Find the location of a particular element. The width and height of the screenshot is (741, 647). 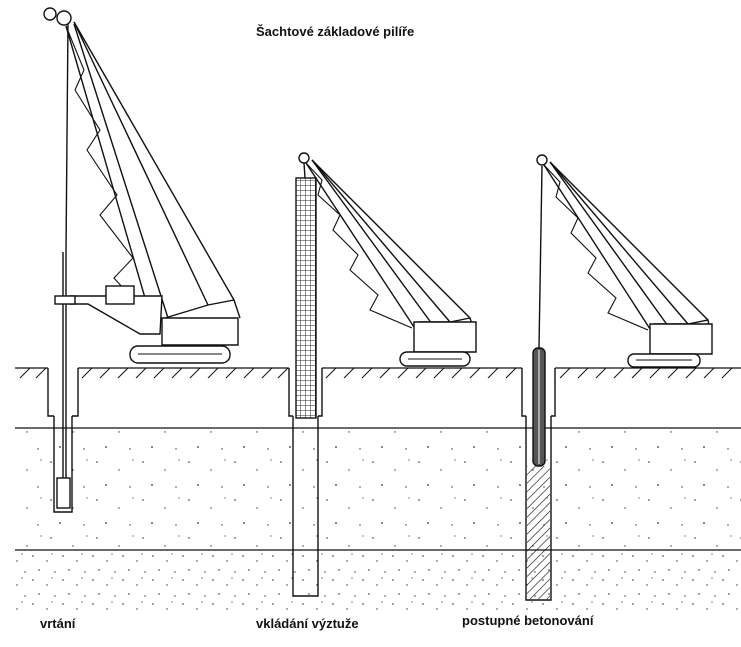

caption-concreting: postupné betonování is located at coordinates (528, 620).